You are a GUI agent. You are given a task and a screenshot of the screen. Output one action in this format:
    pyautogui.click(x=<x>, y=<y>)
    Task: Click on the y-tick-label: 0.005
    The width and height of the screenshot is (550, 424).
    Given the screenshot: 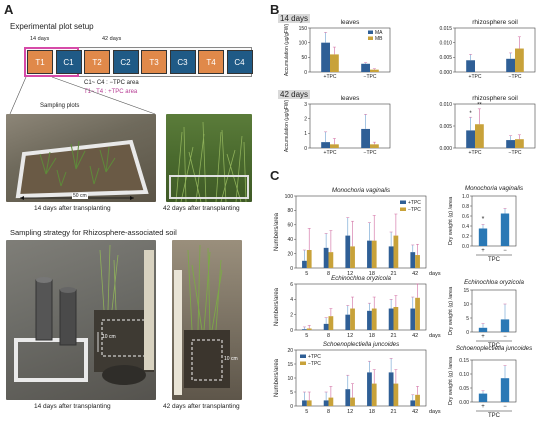 What is the action you would take?
    pyautogui.click(x=445, y=58)
    